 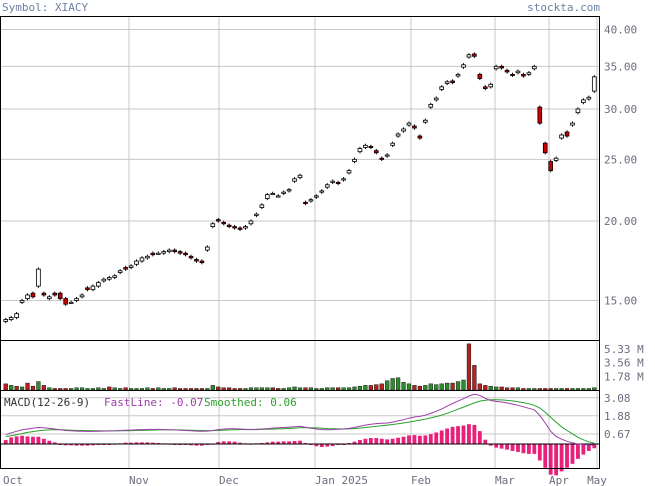 I want to click on month-tick-label: Oct, so click(x=13, y=480).